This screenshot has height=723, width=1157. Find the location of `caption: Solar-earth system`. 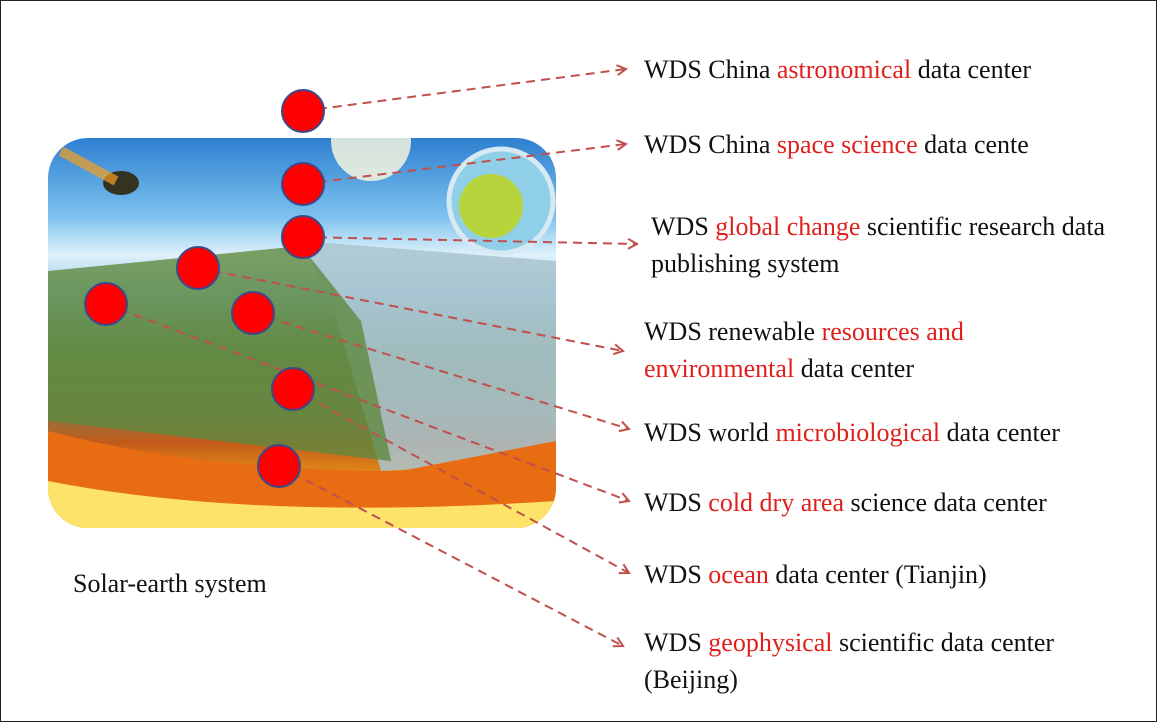

caption: Solar-earth system is located at coordinates (170, 583).